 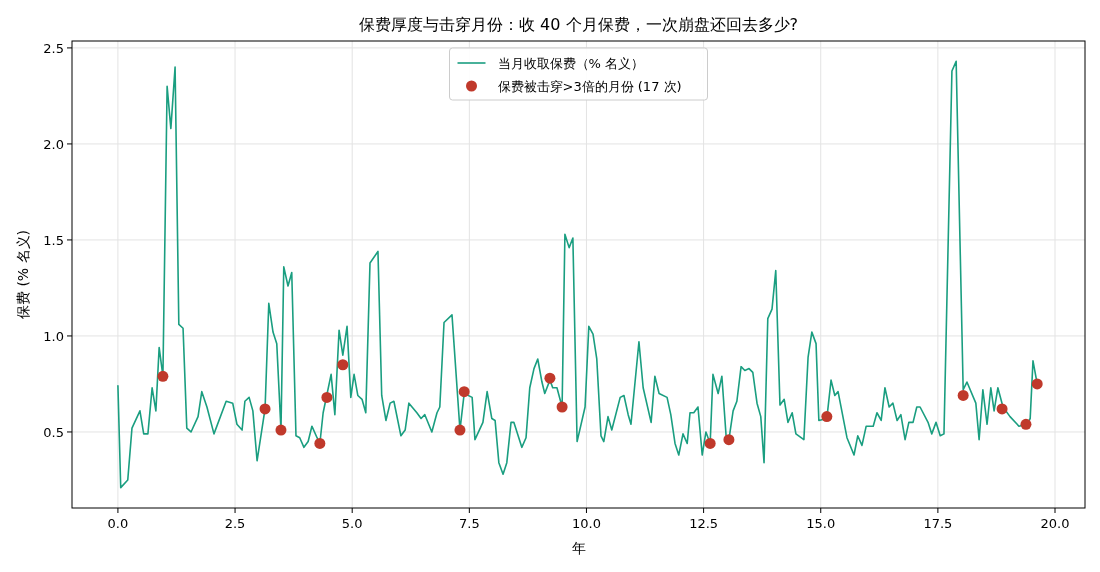 I want to click on y-tick-label: 2.0, so click(x=53, y=144).